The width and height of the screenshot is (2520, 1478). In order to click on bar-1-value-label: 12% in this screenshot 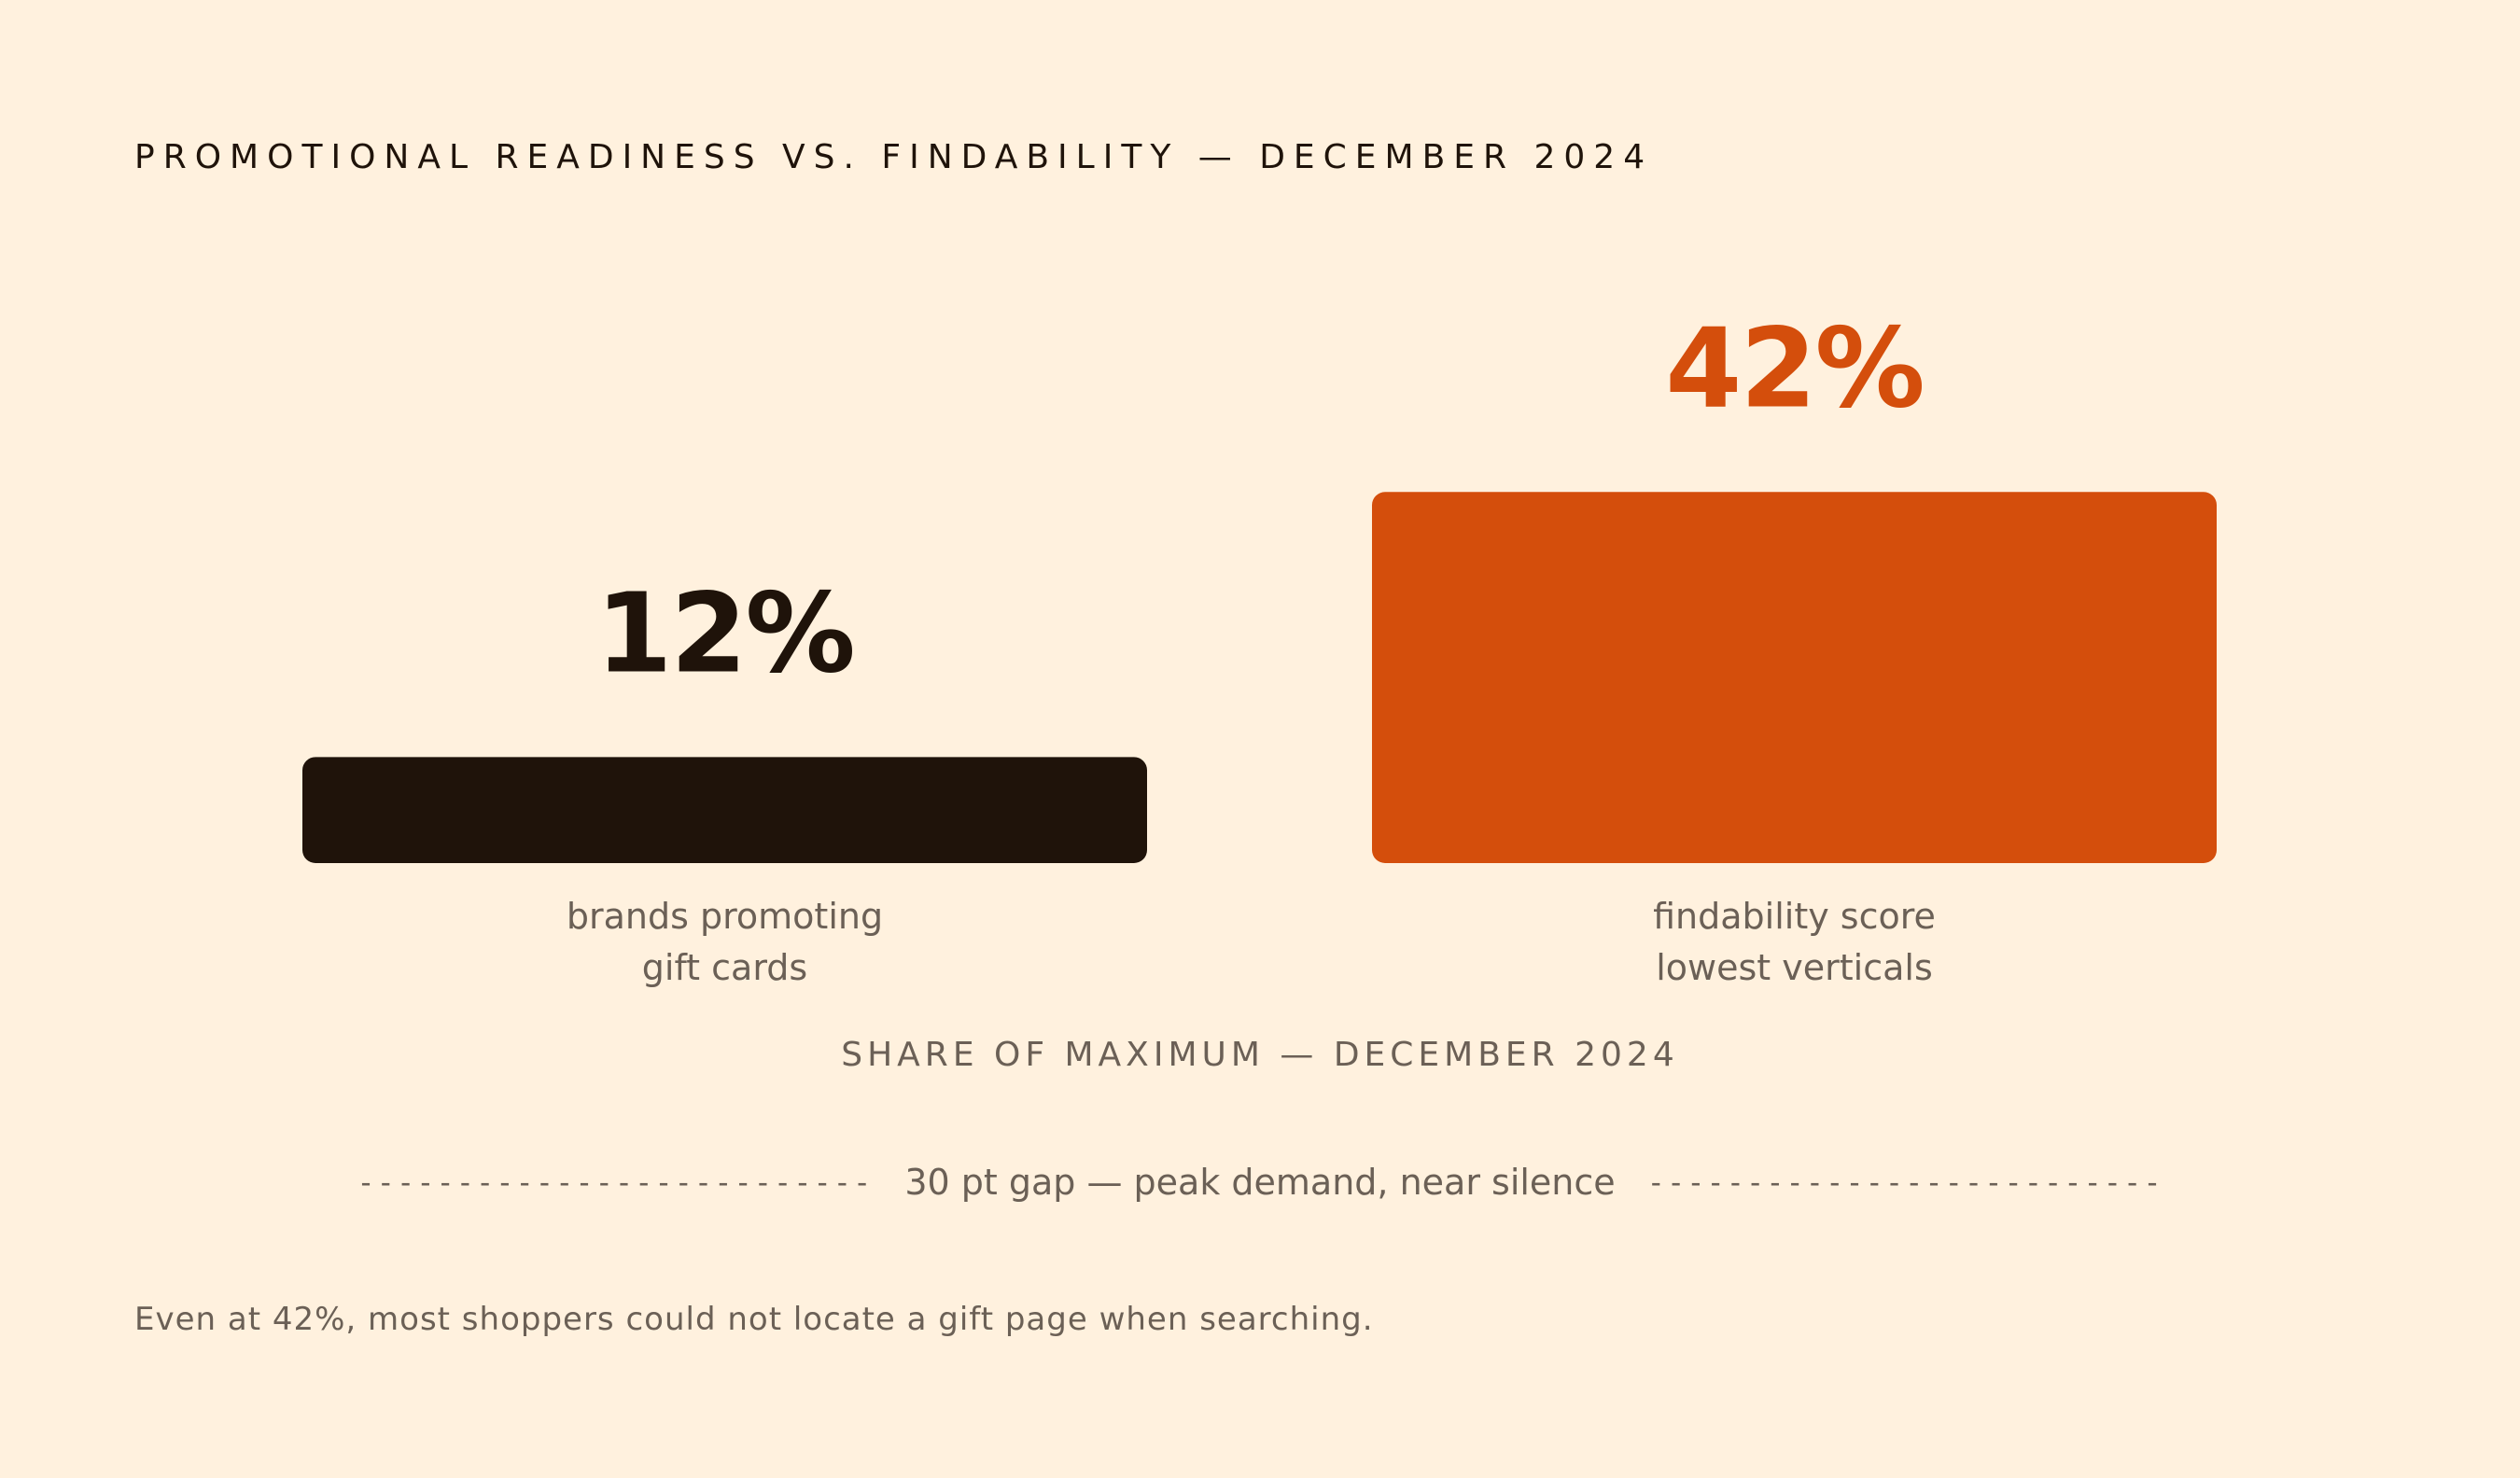, I will do `click(724, 632)`.